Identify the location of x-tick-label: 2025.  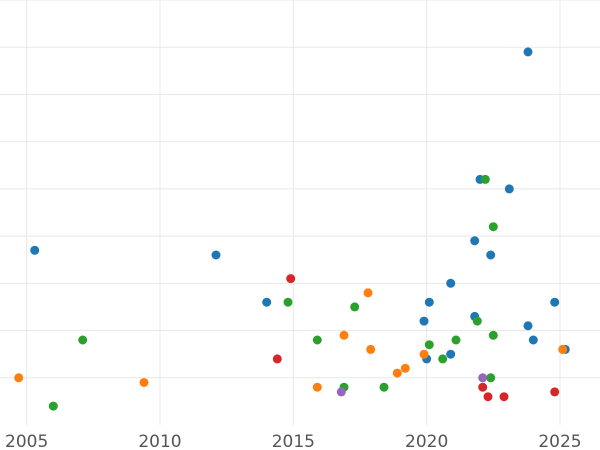
(559, 441).